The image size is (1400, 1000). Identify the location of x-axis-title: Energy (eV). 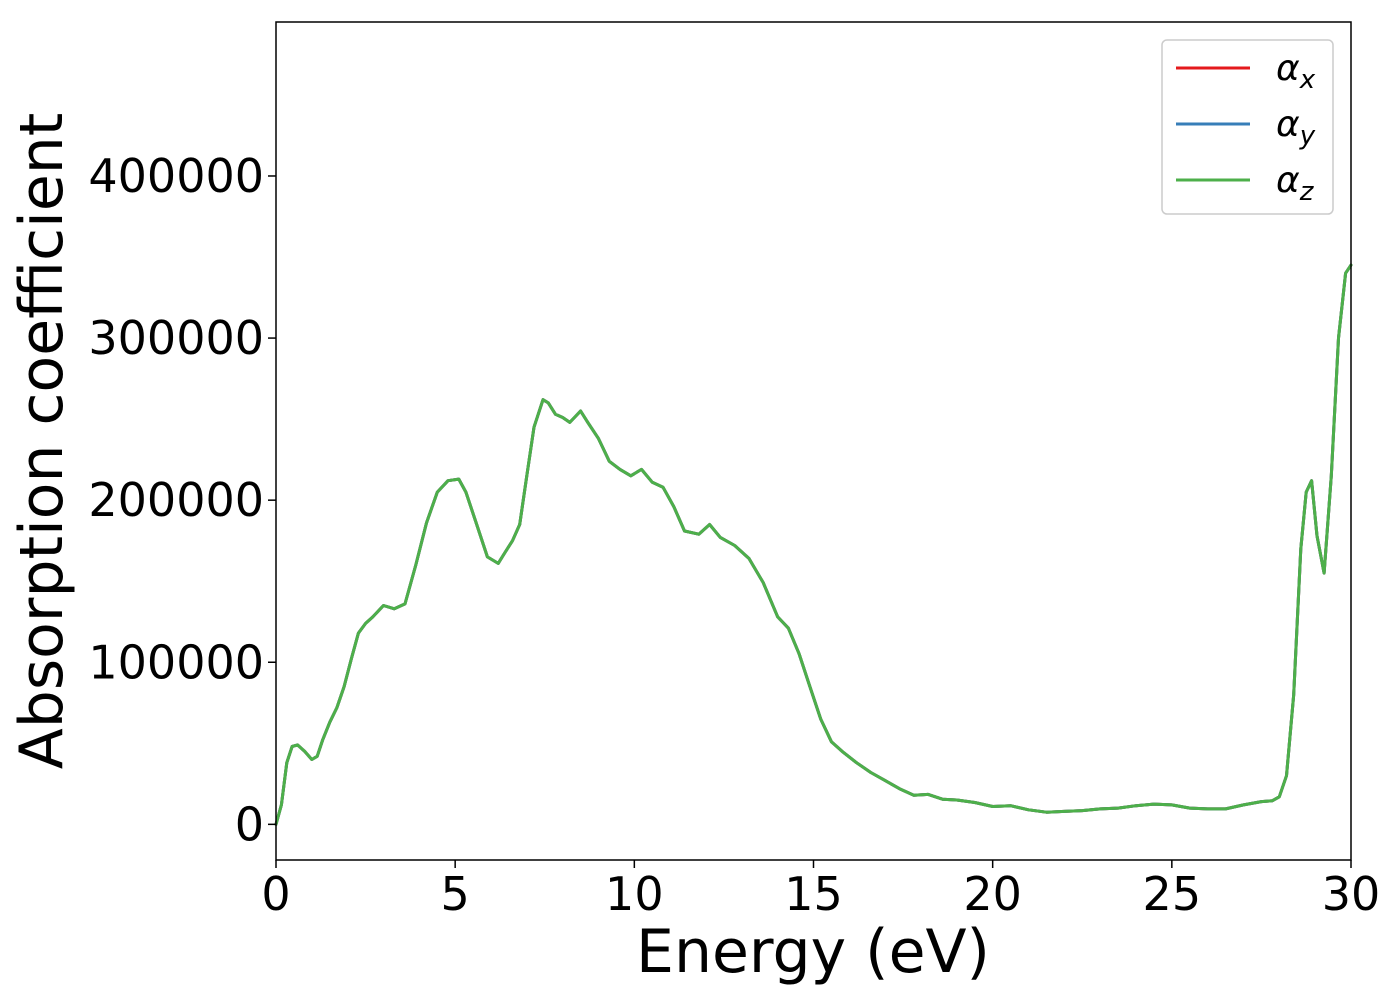
(813, 952).